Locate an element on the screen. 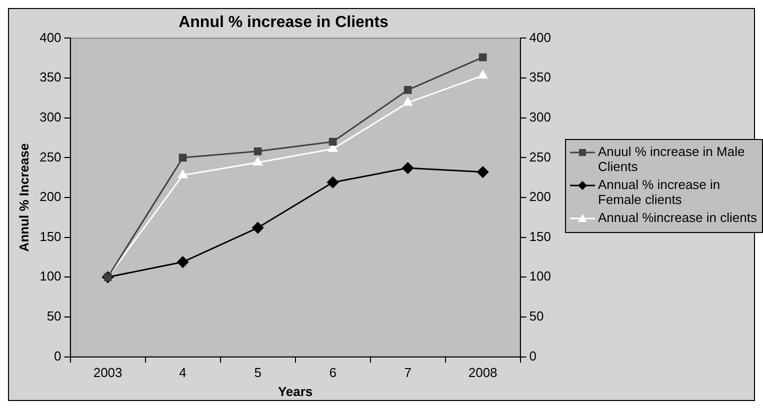 The image size is (763, 409). x-tick-label: 6 is located at coordinates (332, 372).